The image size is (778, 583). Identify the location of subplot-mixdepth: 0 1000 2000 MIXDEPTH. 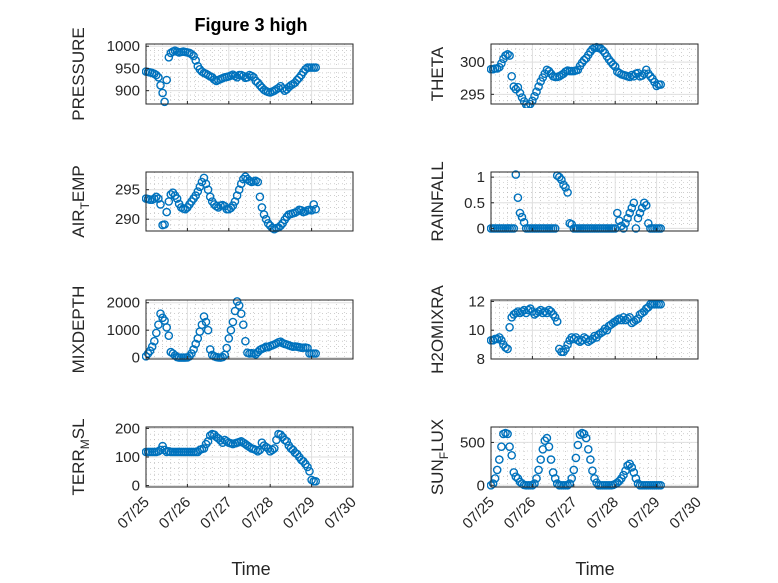
(211, 329).